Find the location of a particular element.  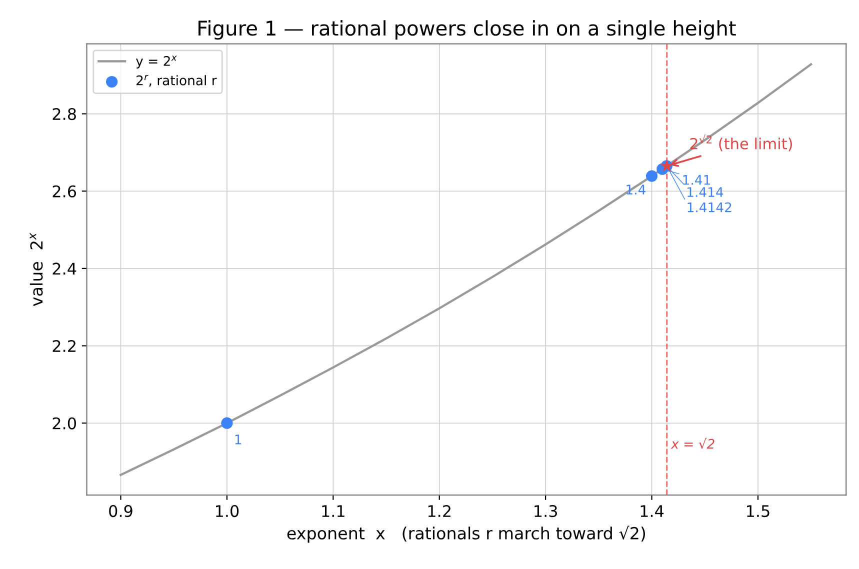

annotation: 1.41 is located at coordinates (696, 180).